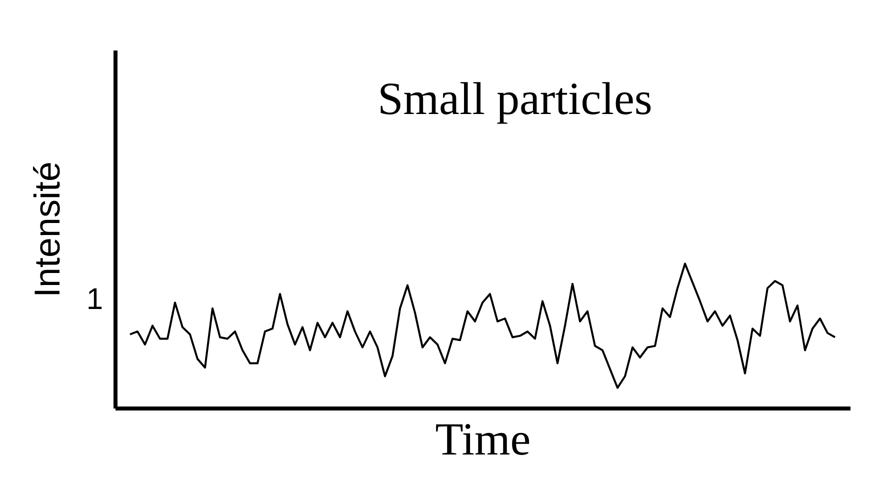 Image resolution: width=869 pixels, height=489 pixels. Describe the element at coordinates (47, 229) in the screenshot. I see `y-axis-title: Intensité` at that location.